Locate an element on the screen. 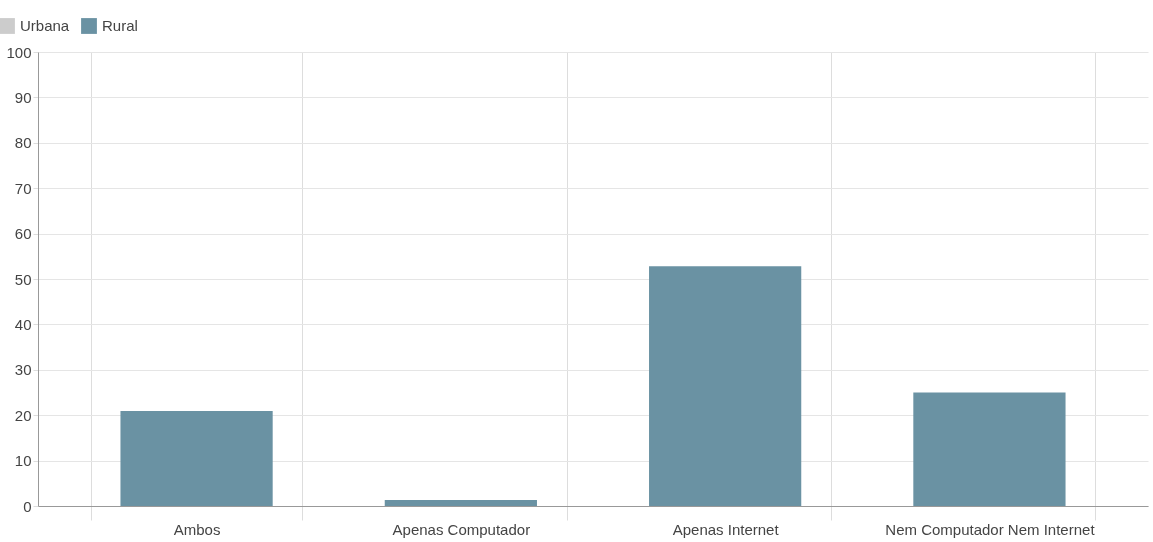 The width and height of the screenshot is (1153, 542). x-tick-label: Apenas Internet is located at coordinates (726, 529).